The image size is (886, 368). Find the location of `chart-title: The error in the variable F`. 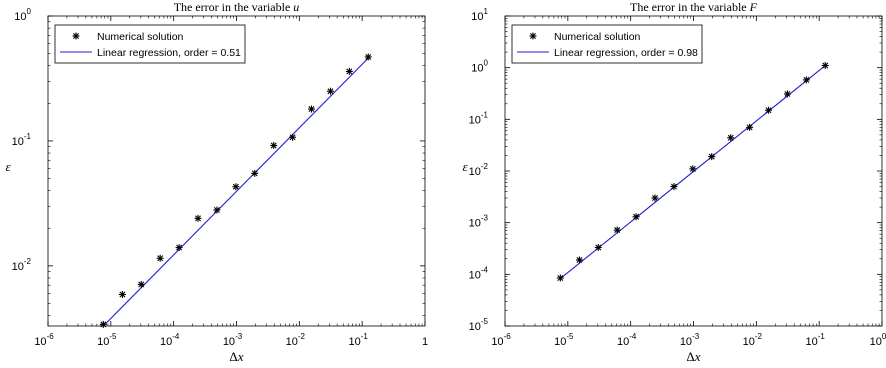

chart-title: The error in the variable F is located at coordinates (694, 7).